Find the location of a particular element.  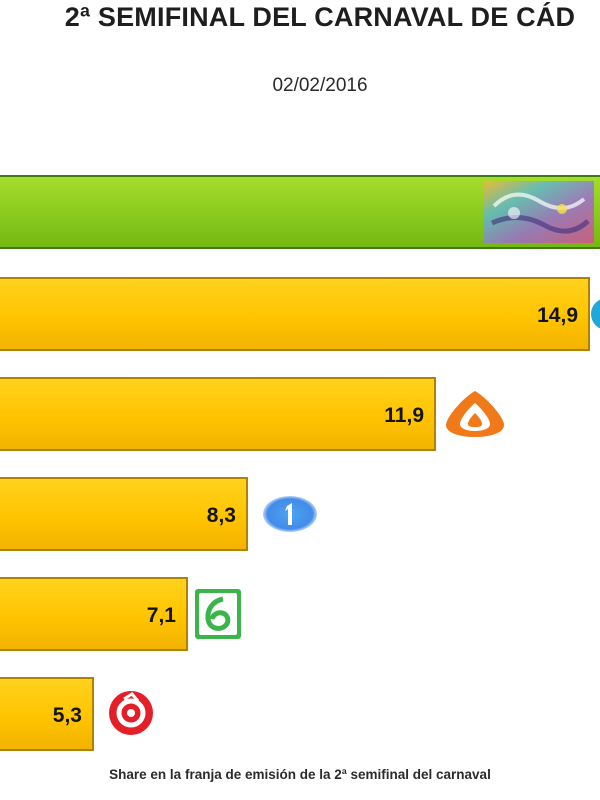

value-label-telecinco: 5,3 is located at coordinates (67, 715).